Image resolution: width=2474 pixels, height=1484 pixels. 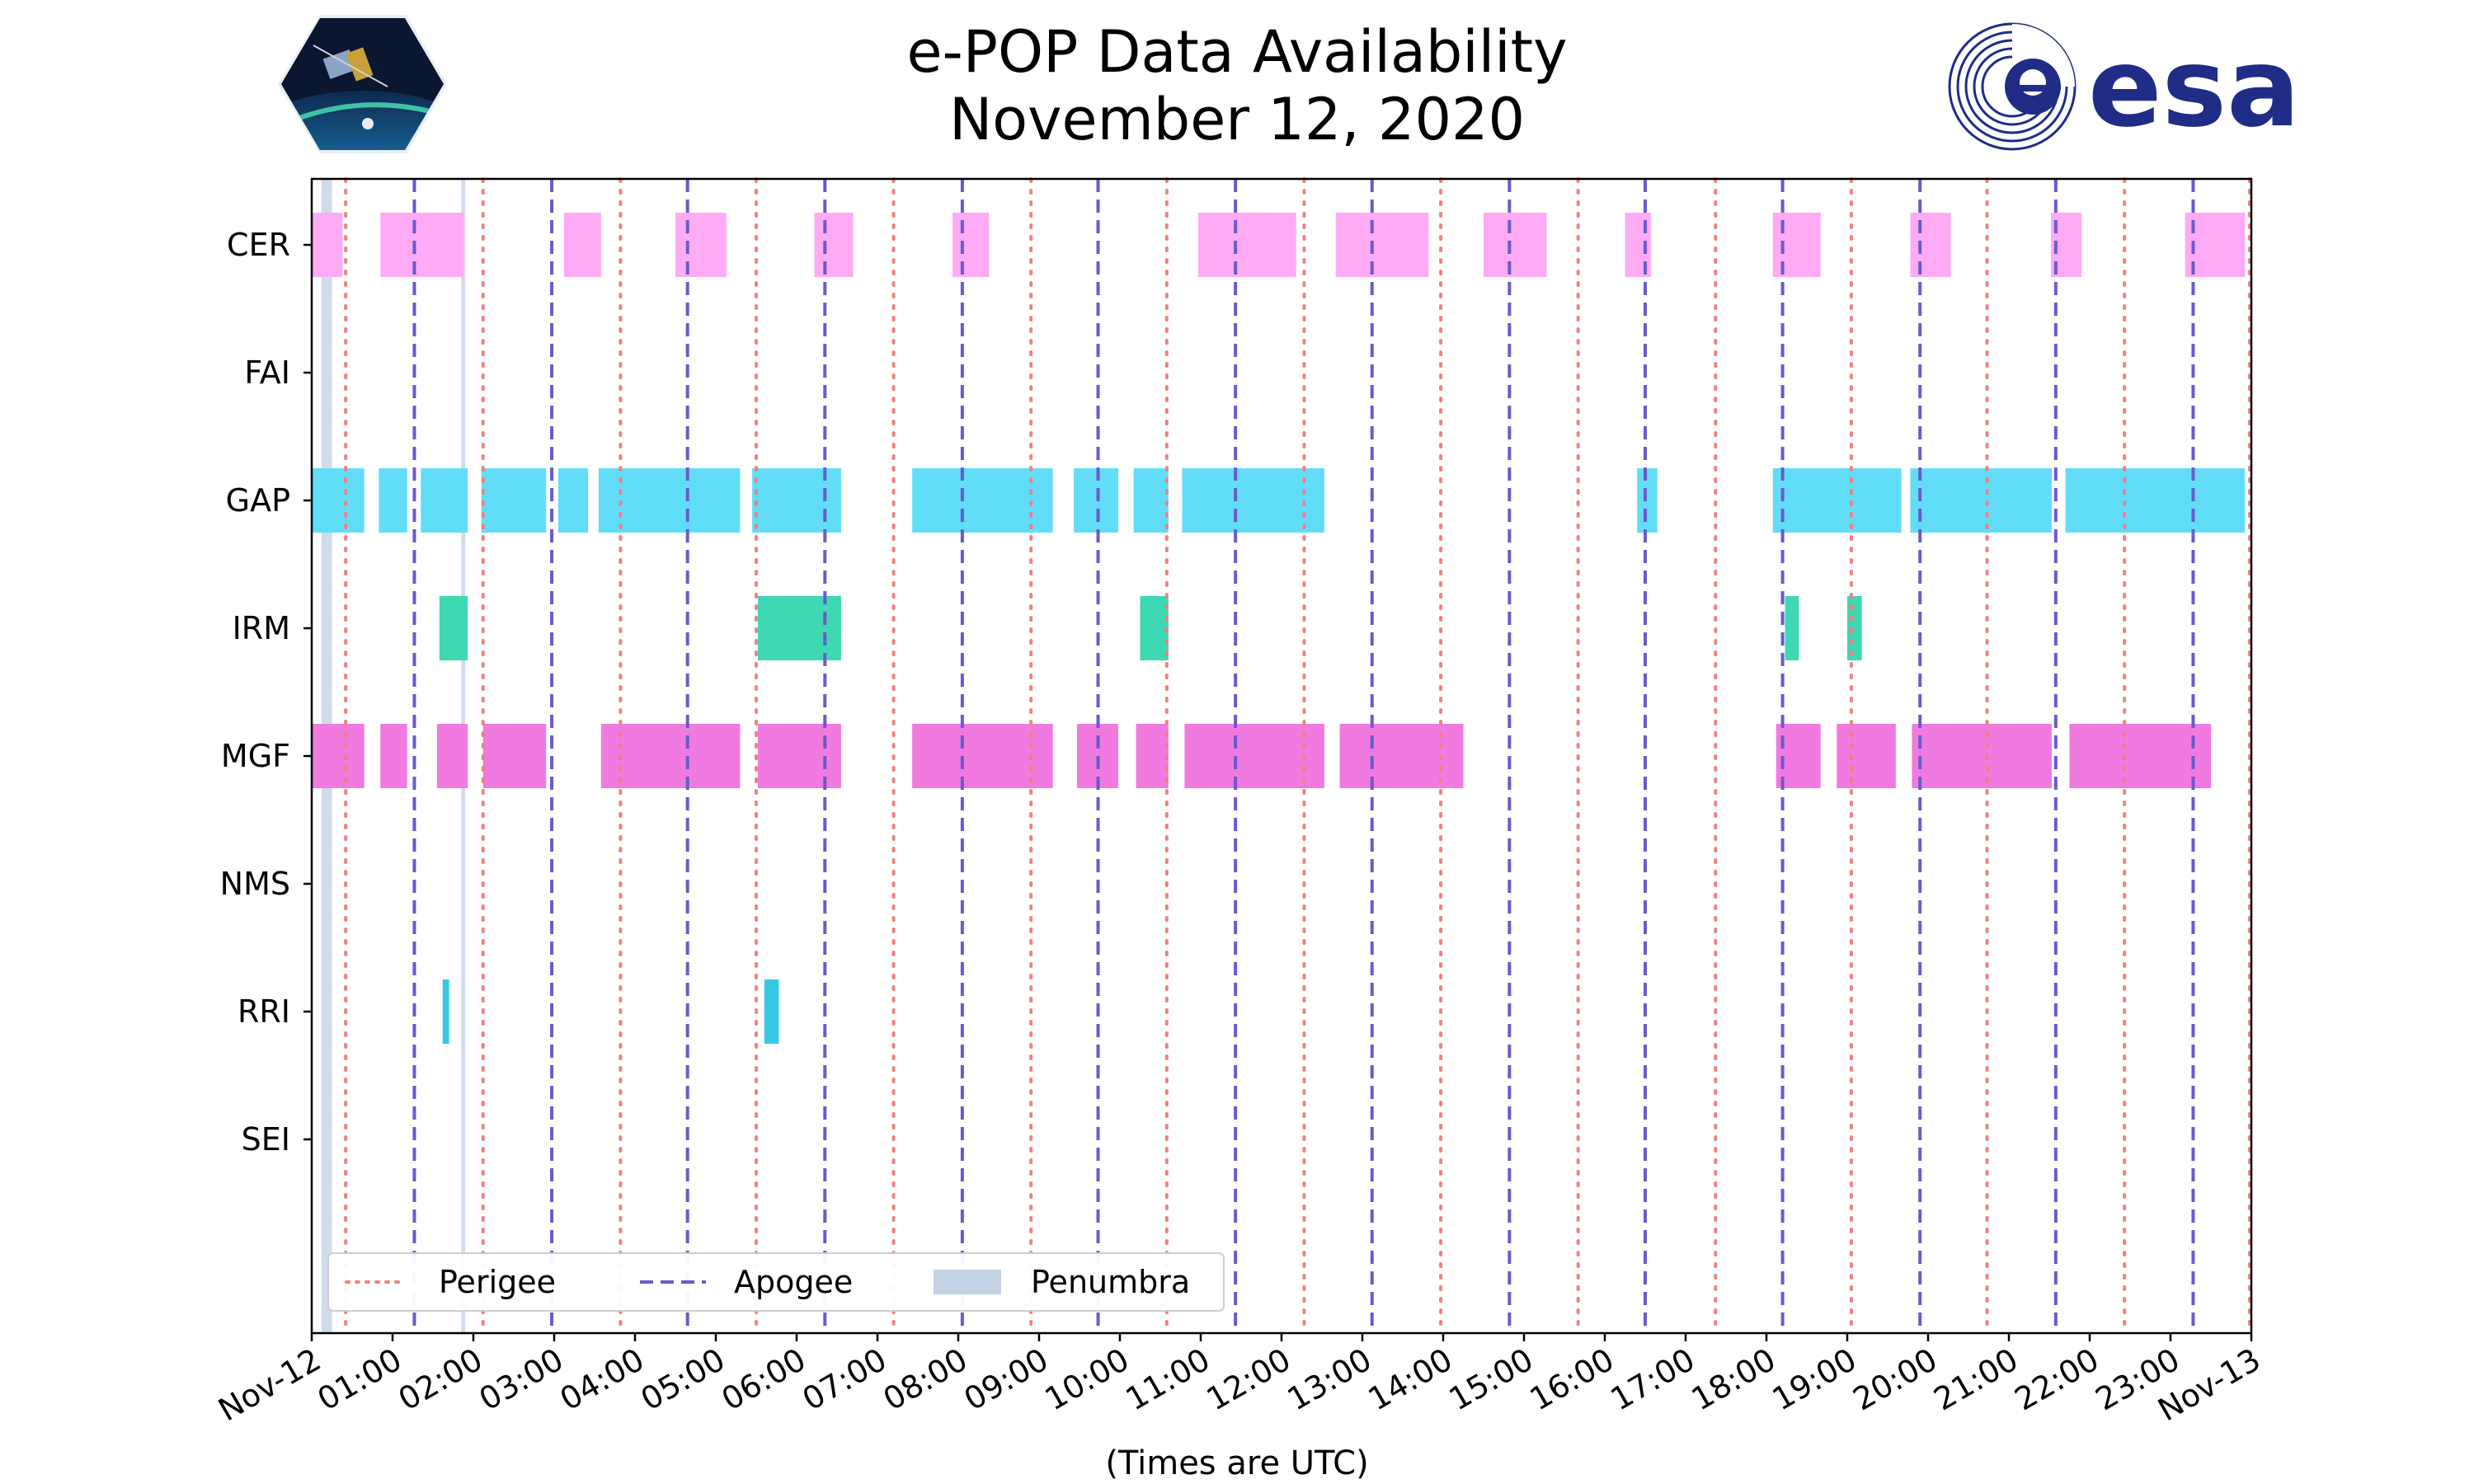 I want to click on x-tick-label: 06:00, so click(x=764, y=1379).